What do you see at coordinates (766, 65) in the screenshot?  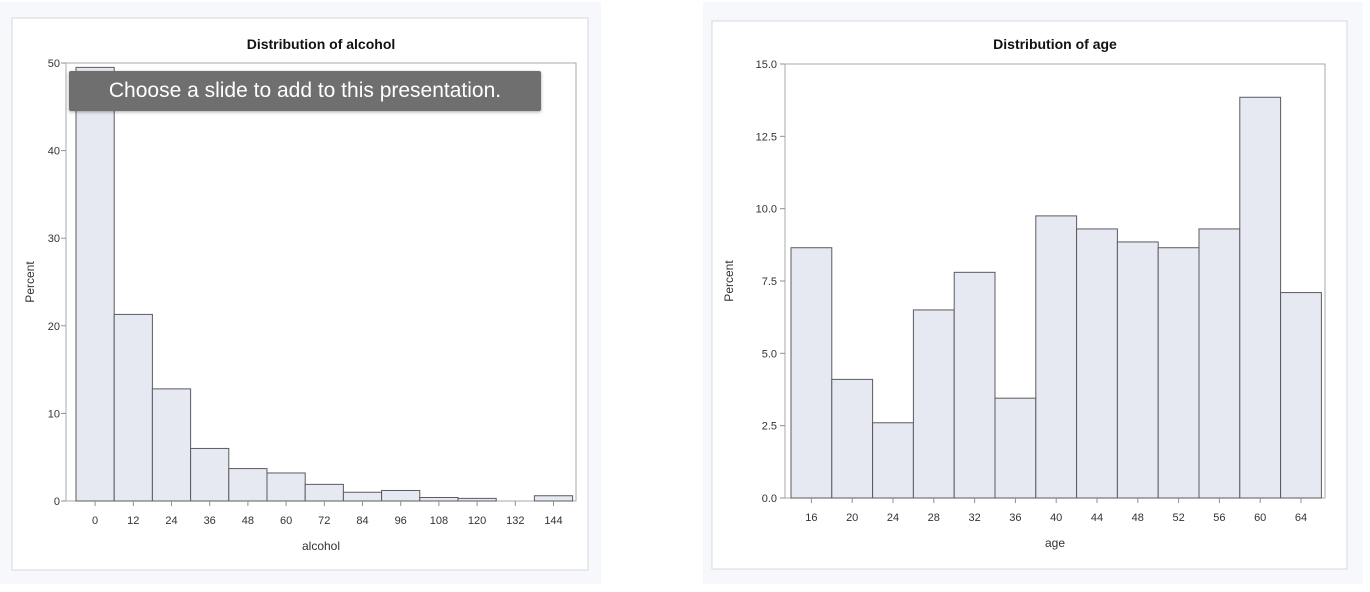 I see `y-tick-label: 15.0` at bounding box center [766, 65].